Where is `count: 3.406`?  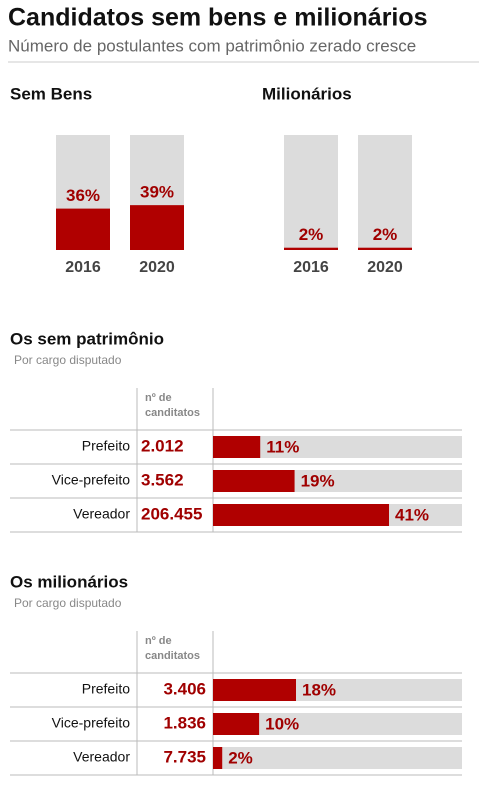 count: 3.406 is located at coordinates (184, 688).